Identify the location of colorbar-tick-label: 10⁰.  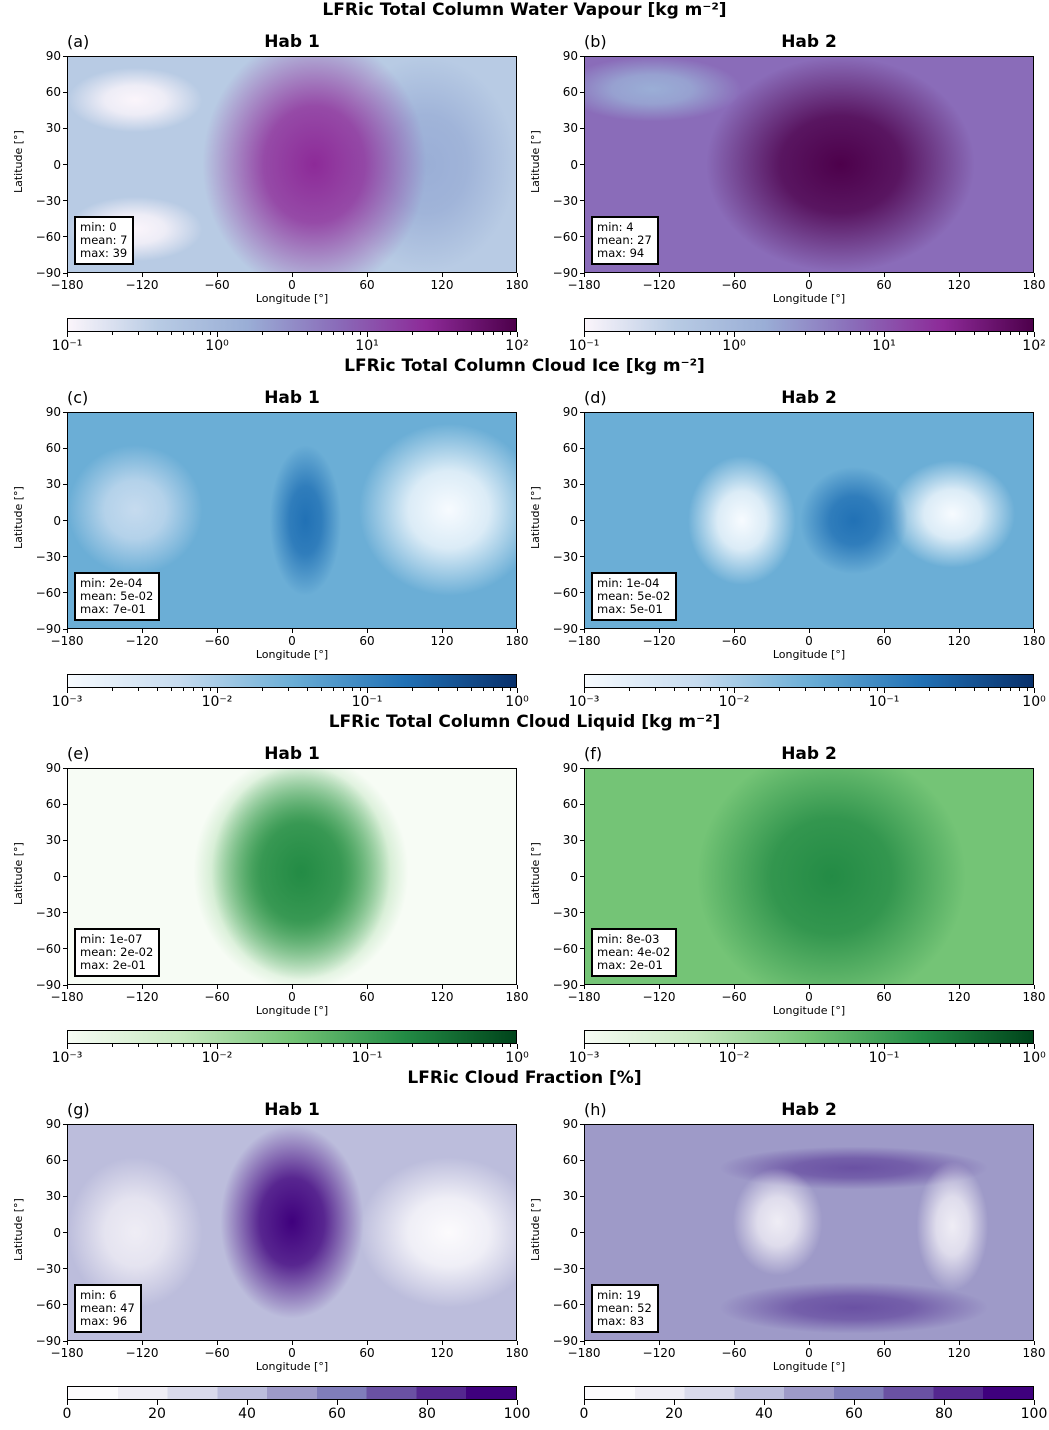
(734, 346).